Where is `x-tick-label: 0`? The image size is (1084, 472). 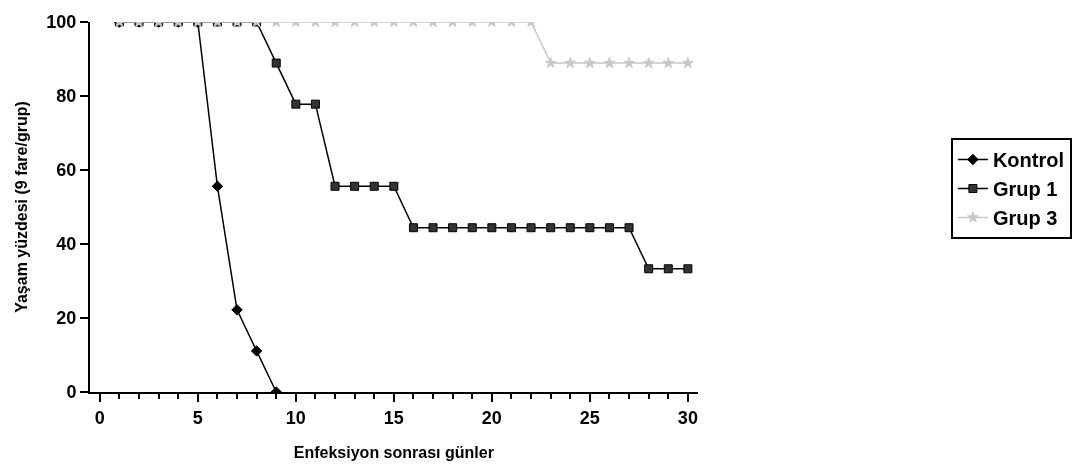
x-tick-label: 0 is located at coordinates (99, 417).